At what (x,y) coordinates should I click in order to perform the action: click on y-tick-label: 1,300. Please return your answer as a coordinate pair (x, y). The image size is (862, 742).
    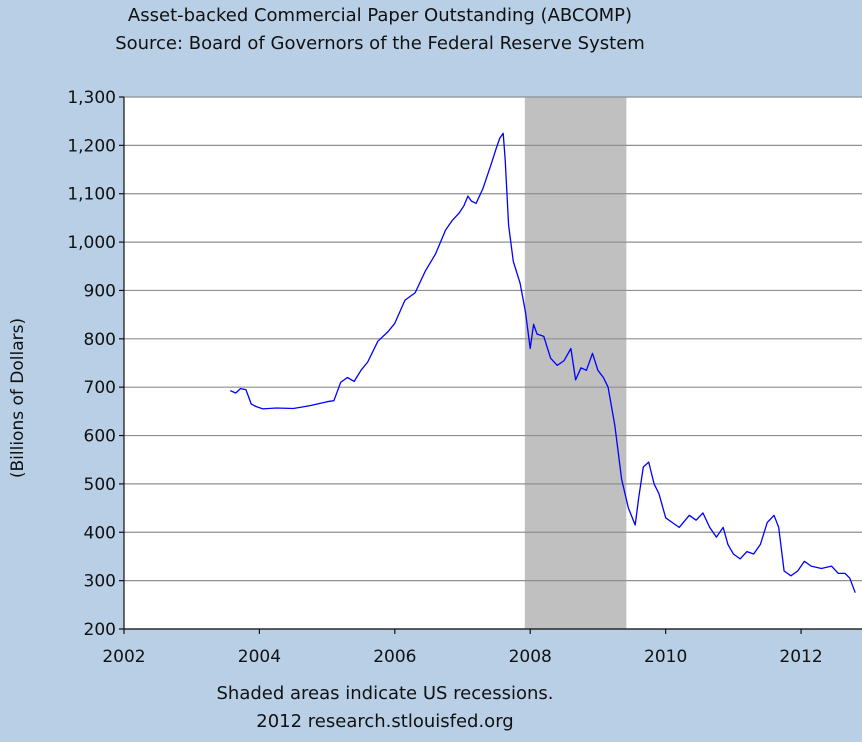
    Looking at the image, I should click on (91, 98).